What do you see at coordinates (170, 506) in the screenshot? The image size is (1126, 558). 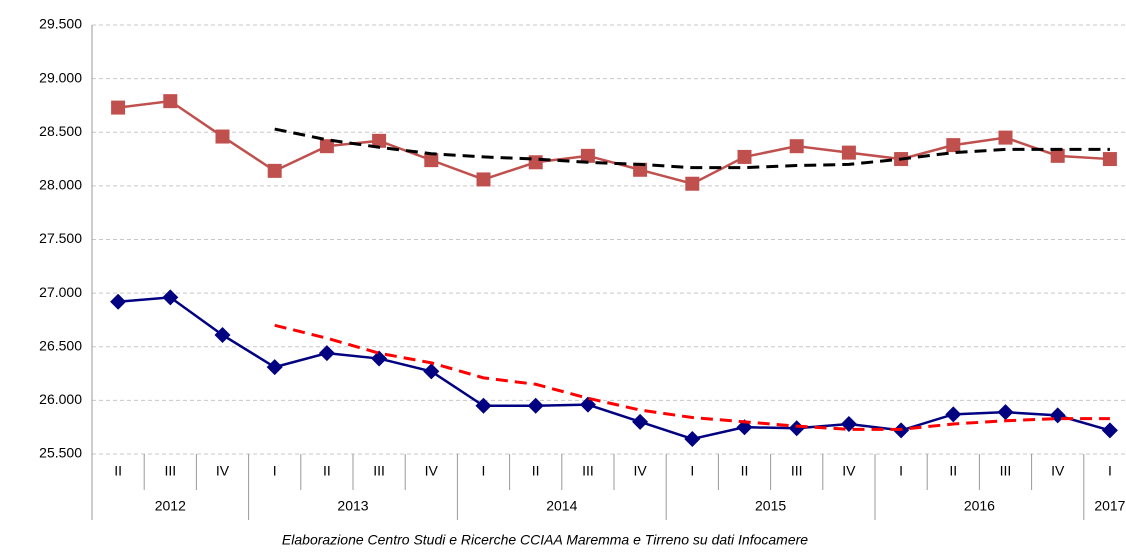 I see `year-label: 2012` at bounding box center [170, 506].